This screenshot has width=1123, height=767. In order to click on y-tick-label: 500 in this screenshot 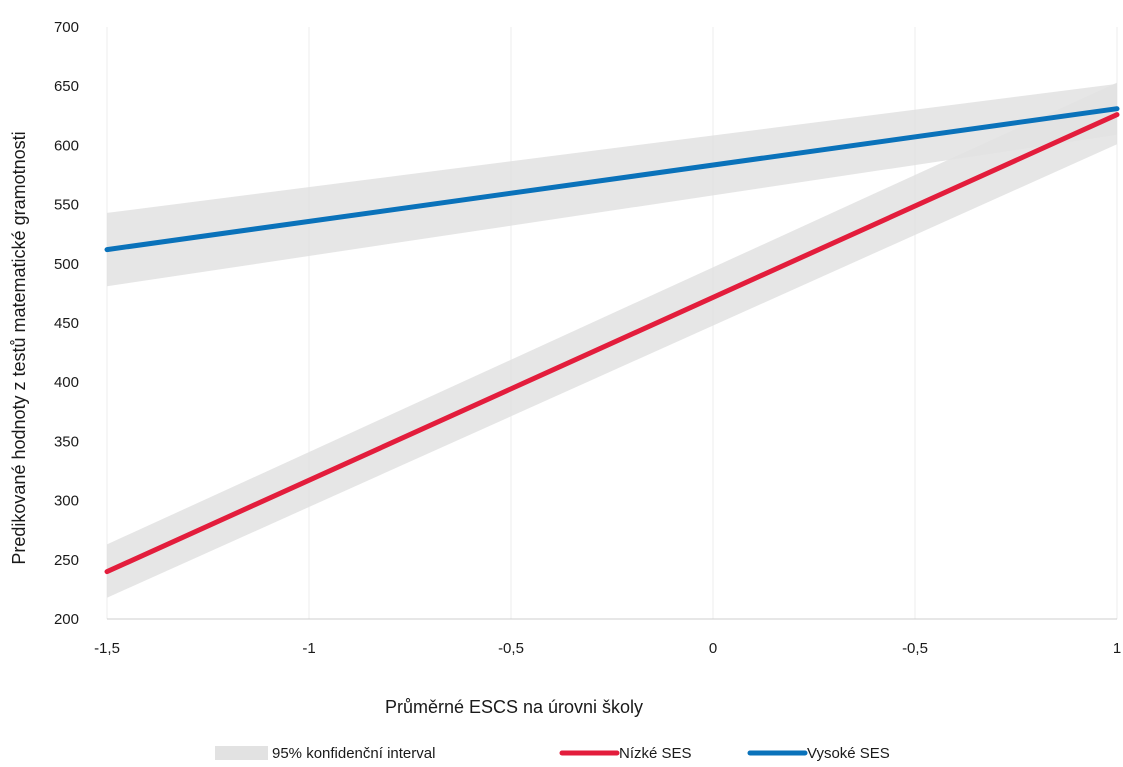, I will do `click(66, 264)`.